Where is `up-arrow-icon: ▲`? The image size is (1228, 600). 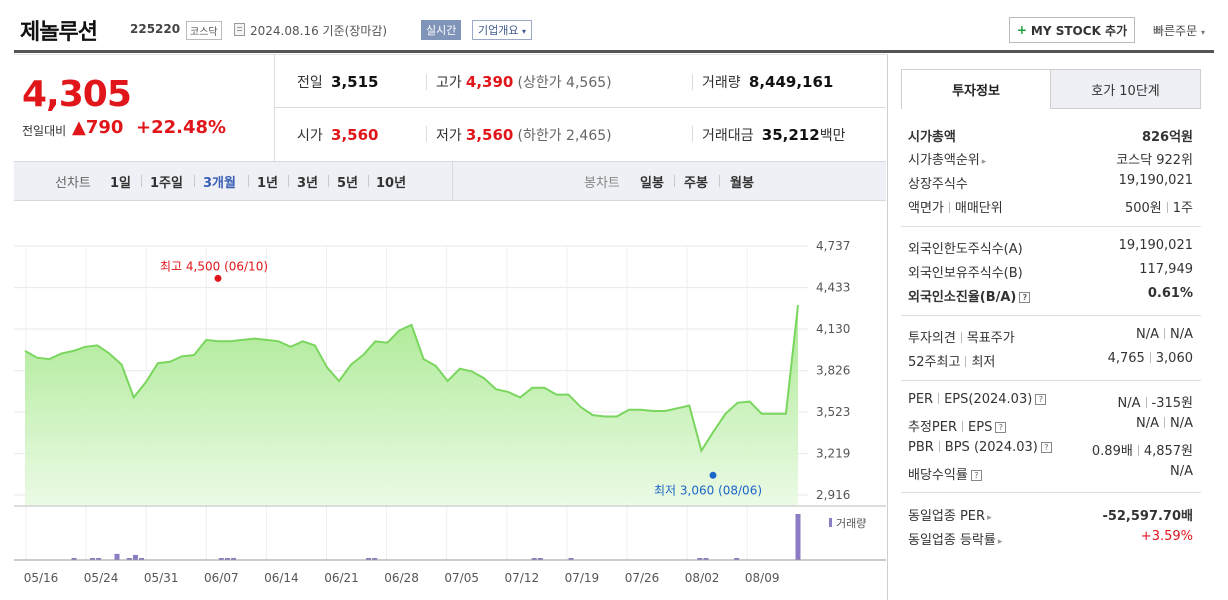
up-arrow-icon: ▲ is located at coordinates (79, 127).